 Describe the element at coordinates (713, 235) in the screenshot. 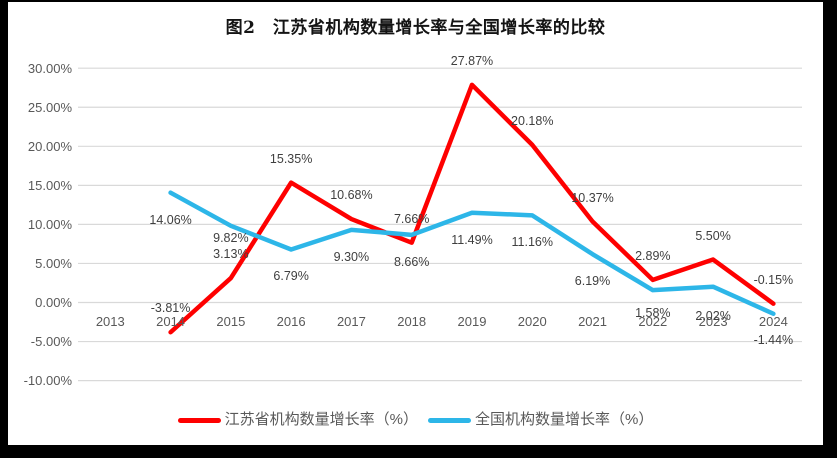

I see `data-label: 5.50%` at that location.